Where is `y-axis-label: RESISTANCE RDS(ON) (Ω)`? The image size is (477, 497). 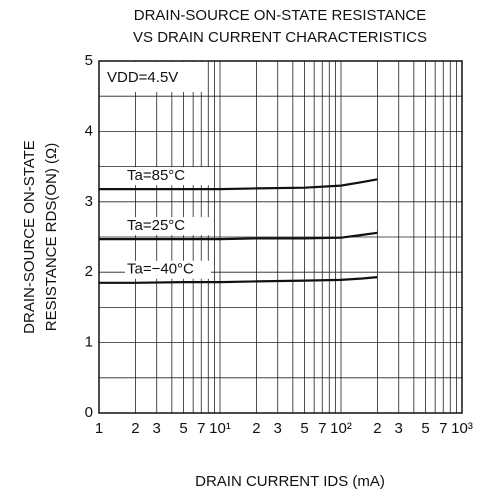 y-axis-label: RESISTANCE RDS(ON) (Ω) is located at coordinates (51, 237).